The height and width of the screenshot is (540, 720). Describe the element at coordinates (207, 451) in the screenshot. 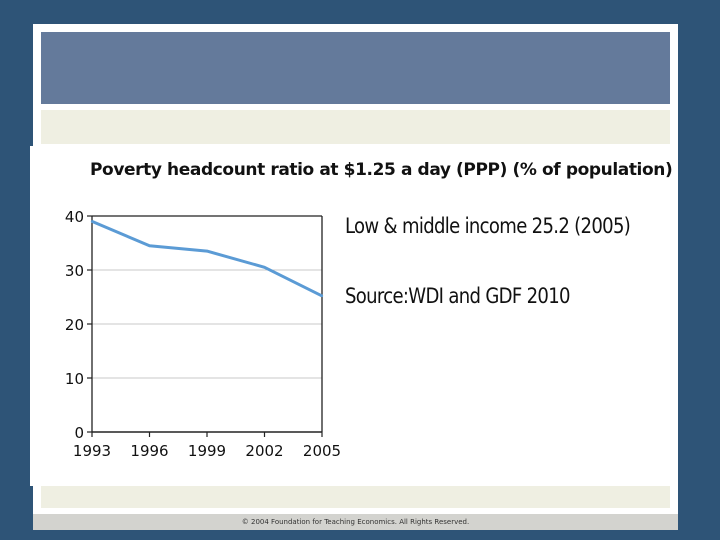

I see `x-tick-label: 1999` at that location.